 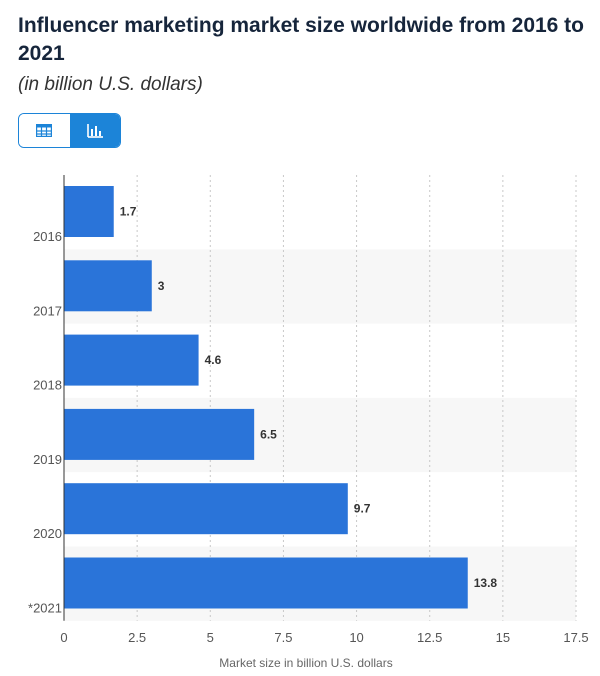 What do you see at coordinates (283, 637) in the screenshot?
I see `x-tick-label: 7.5` at bounding box center [283, 637].